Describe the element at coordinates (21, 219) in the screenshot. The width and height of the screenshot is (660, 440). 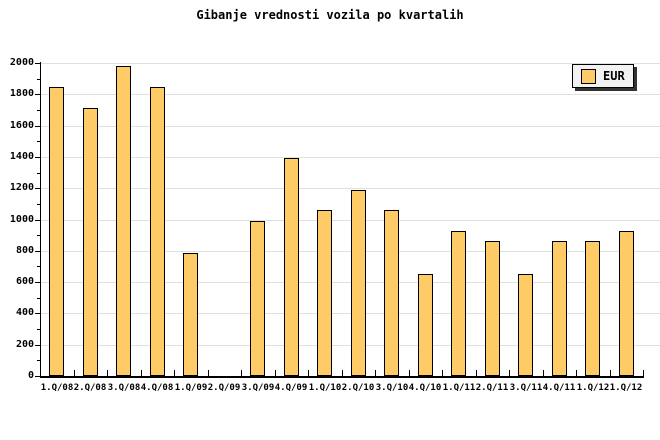
I see `y-tick-label: 1000` at that location.